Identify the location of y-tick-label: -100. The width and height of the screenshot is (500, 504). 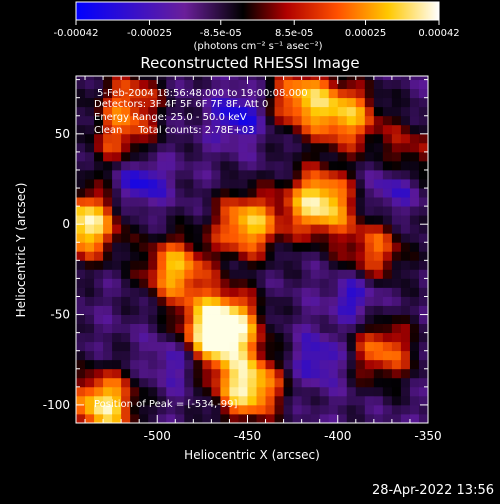
(56, 405).